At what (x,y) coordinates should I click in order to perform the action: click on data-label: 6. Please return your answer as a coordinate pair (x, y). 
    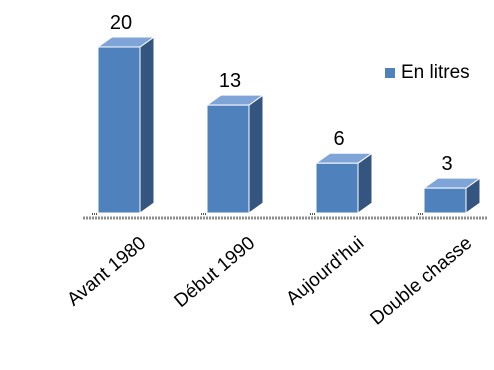
    Looking at the image, I should click on (338, 139).